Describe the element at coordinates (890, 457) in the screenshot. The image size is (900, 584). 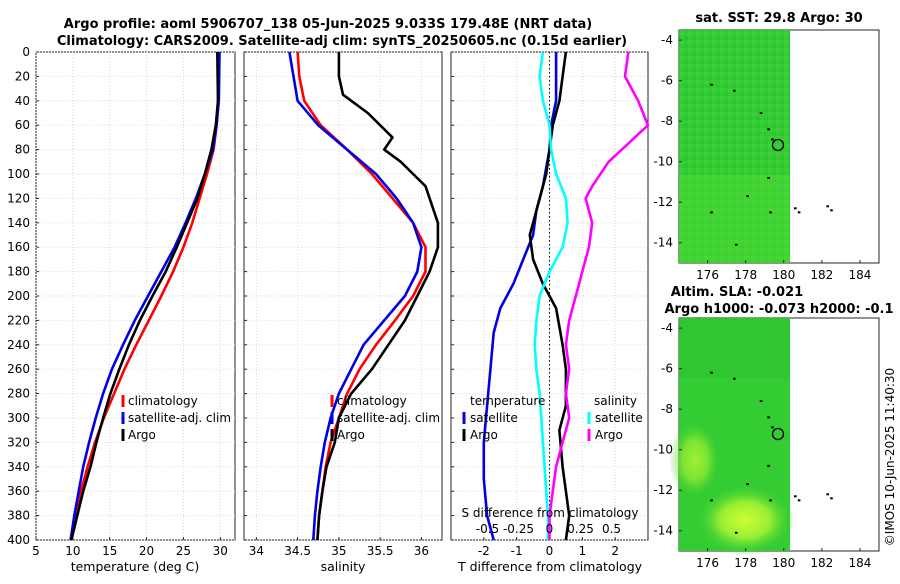
I see `copyright-stamp: ©IMOS 10-Jun-2025 11:40:30` at that location.